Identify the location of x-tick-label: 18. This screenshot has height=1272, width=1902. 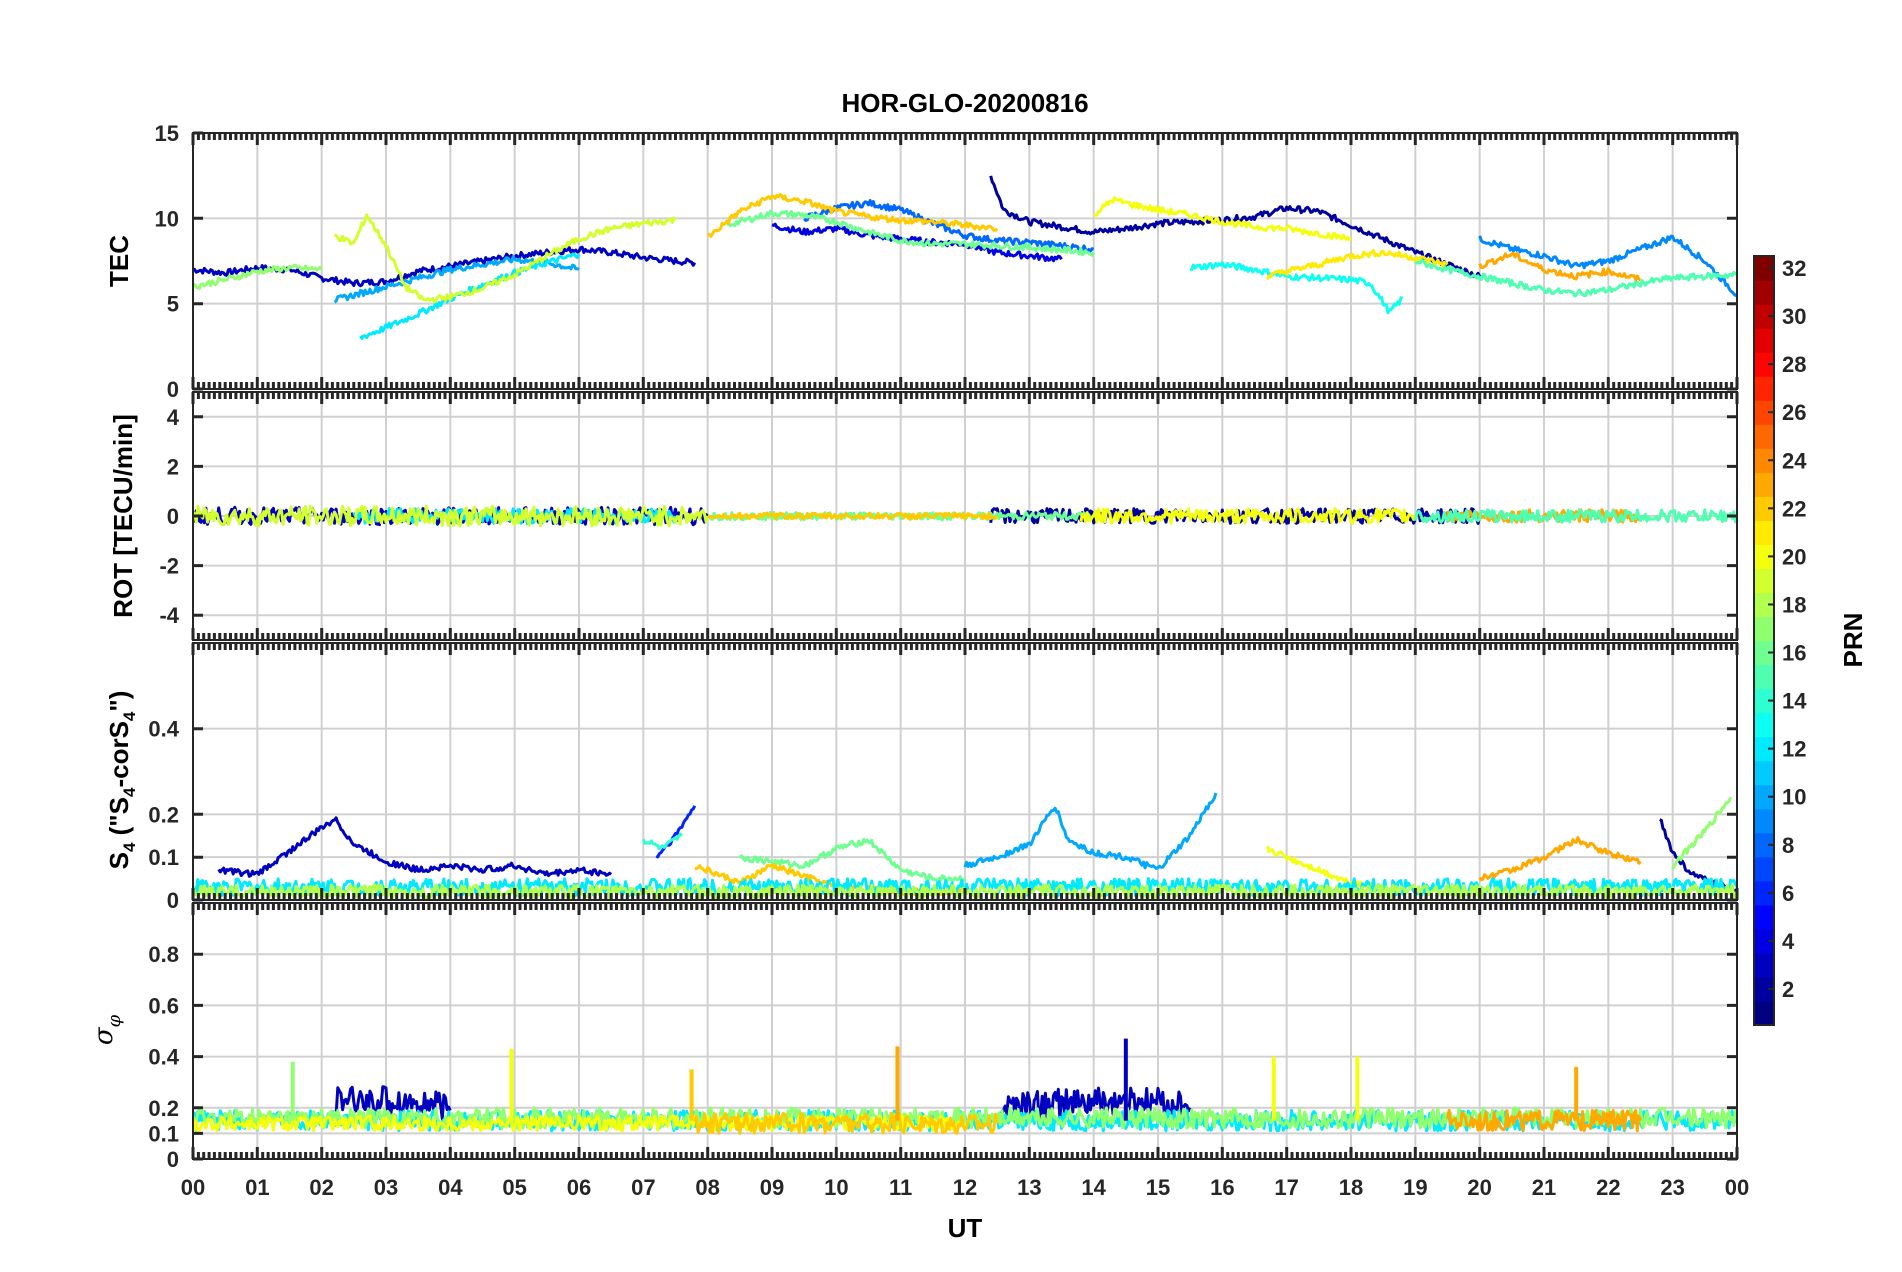
(1351, 1187).